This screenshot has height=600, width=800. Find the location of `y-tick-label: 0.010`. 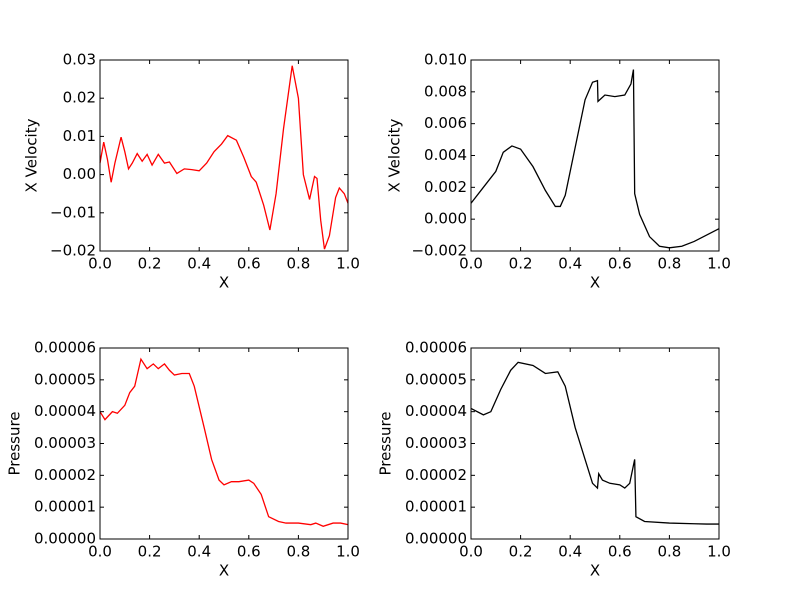

y-tick-label: 0.010 is located at coordinates (445, 60).